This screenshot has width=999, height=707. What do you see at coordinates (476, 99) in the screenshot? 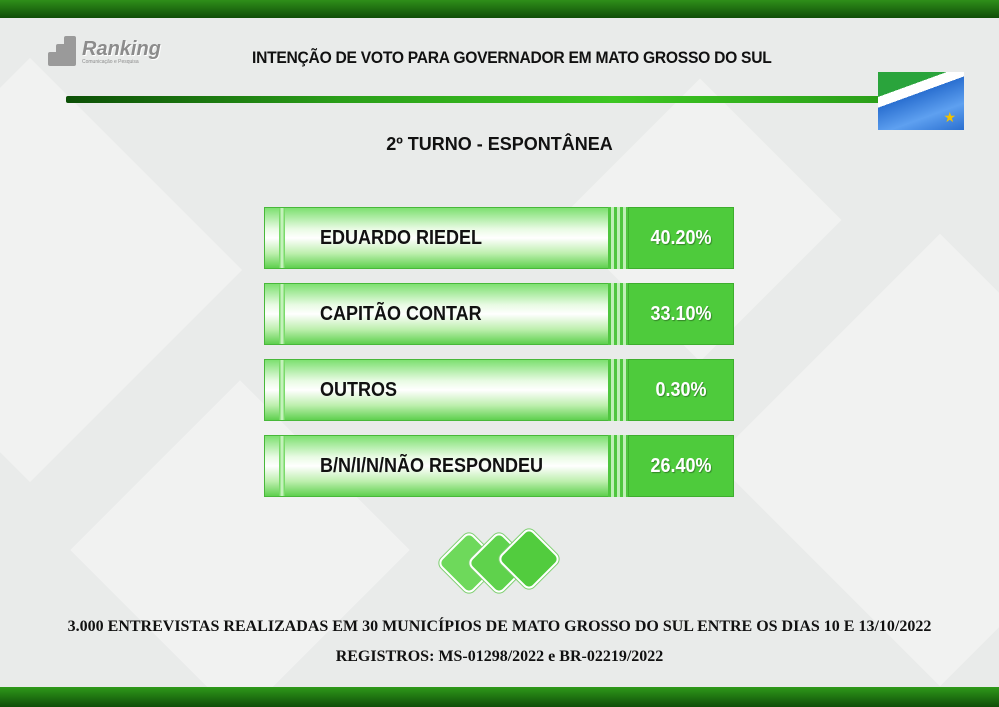
I see `title-underline` at bounding box center [476, 99].